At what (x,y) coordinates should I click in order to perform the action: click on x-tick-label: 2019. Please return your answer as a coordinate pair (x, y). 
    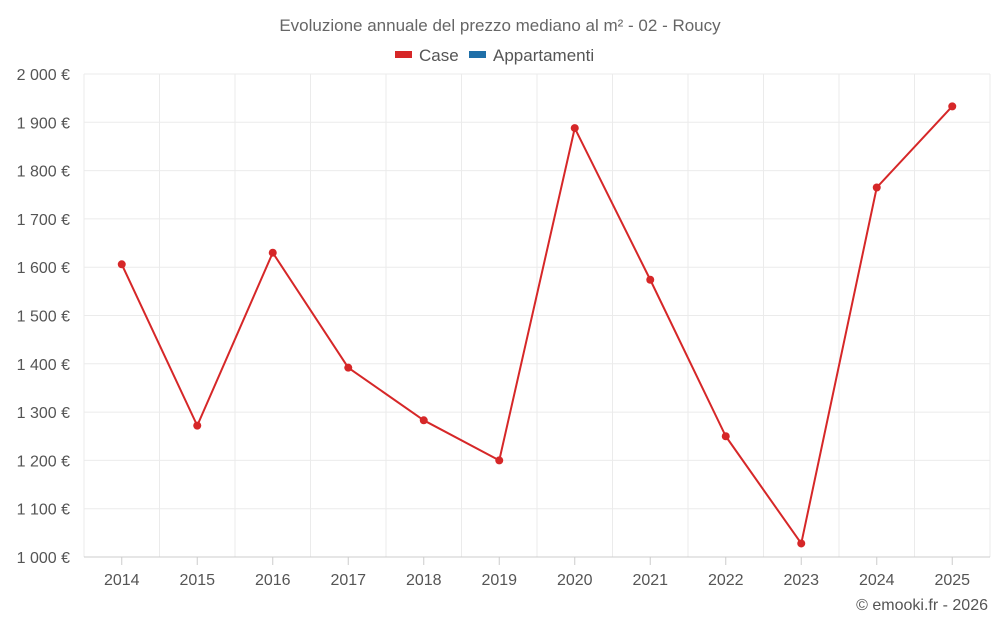
    Looking at the image, I should click on (499, 580).